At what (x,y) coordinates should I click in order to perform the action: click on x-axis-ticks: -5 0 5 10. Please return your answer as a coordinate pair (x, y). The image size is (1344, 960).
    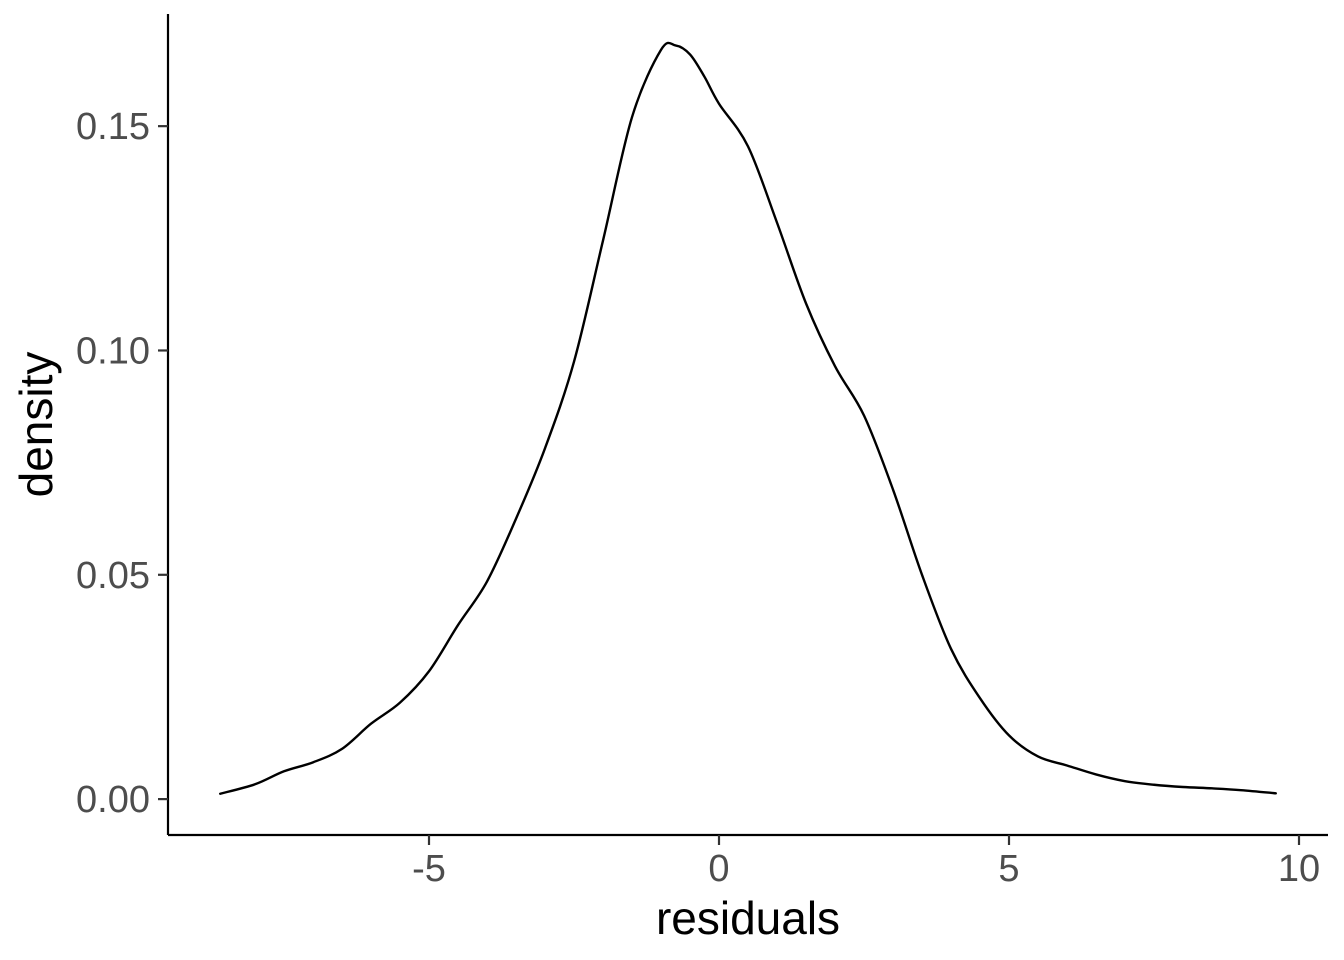
    Looking at the image, I should click on (866, 862).